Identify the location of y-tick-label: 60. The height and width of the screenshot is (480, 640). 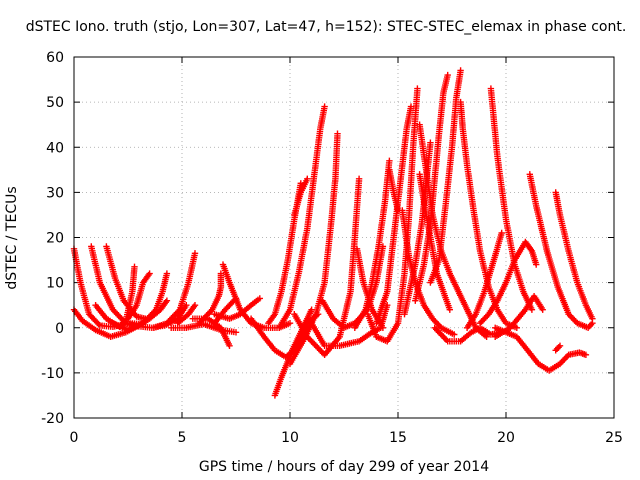
(55, 58).